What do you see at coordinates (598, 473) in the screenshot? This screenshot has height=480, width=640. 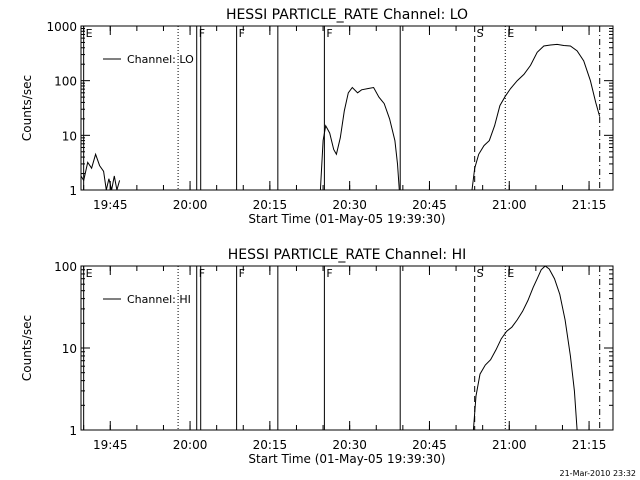 I see `footer-timestamp: 21-Mar-2010 23:32` at bounding box center [598, 473].